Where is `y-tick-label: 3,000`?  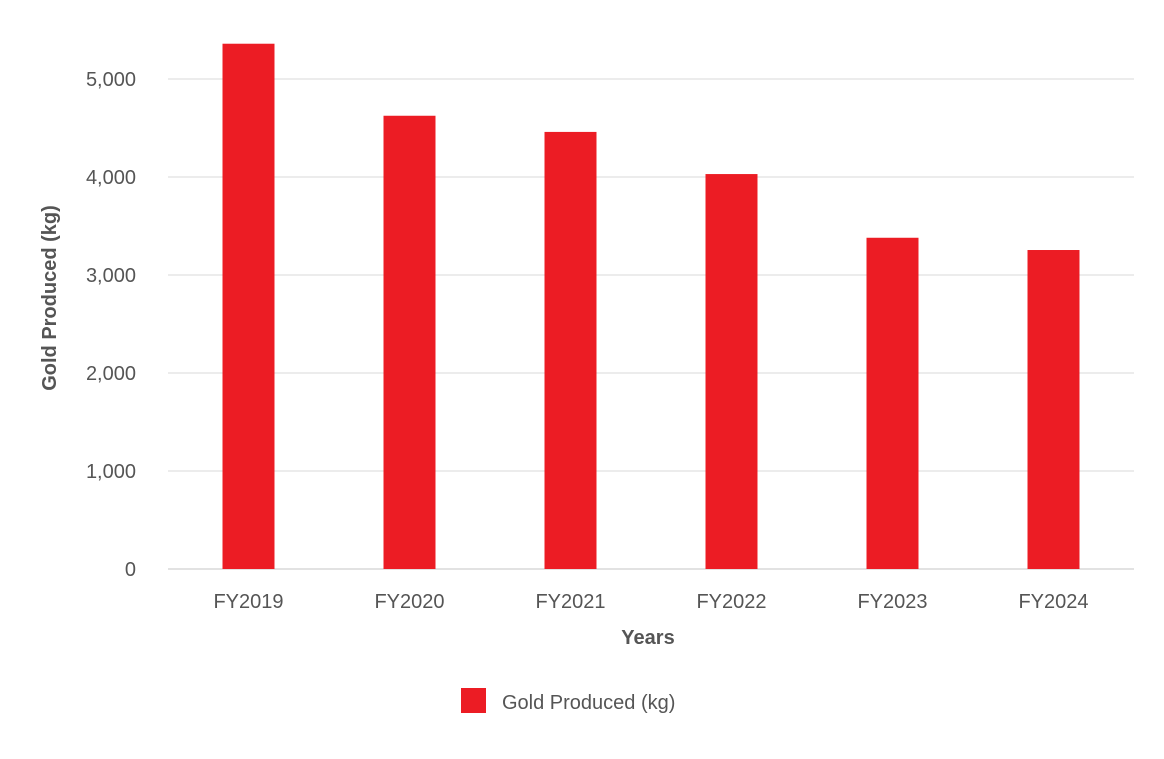
y-tick-label: 3,000 is located at coordinates (111, 276).